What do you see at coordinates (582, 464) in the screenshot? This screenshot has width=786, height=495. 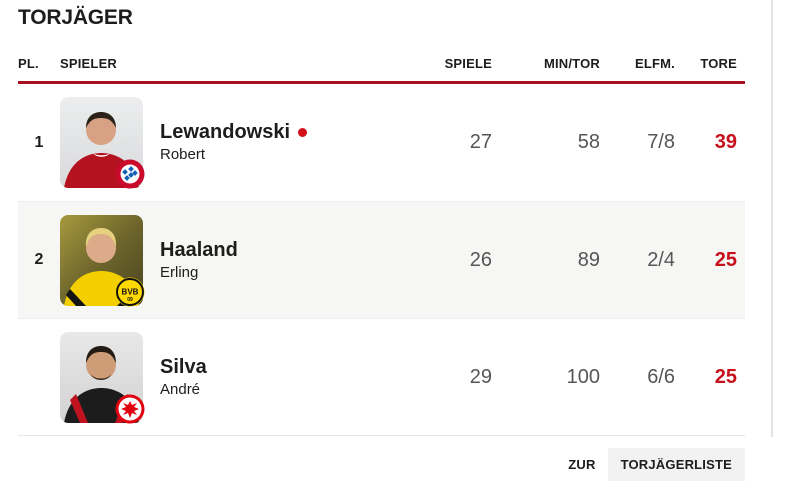 I see `zur-label: ZUR` at bounding box center [582, 464].